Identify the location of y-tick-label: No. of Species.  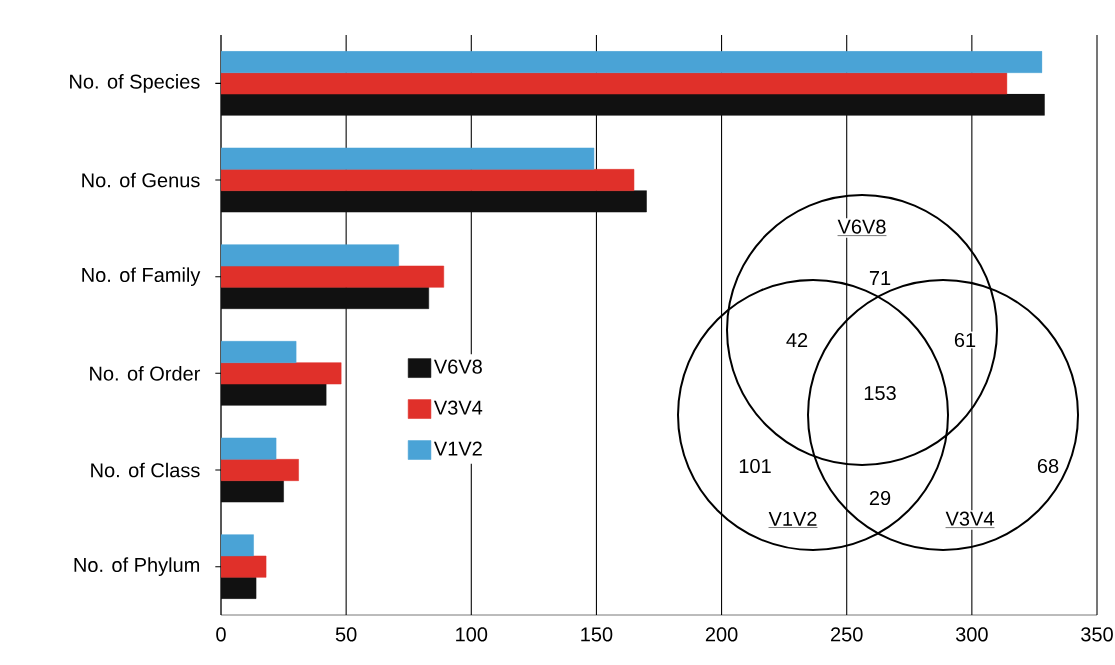
(135, 83).